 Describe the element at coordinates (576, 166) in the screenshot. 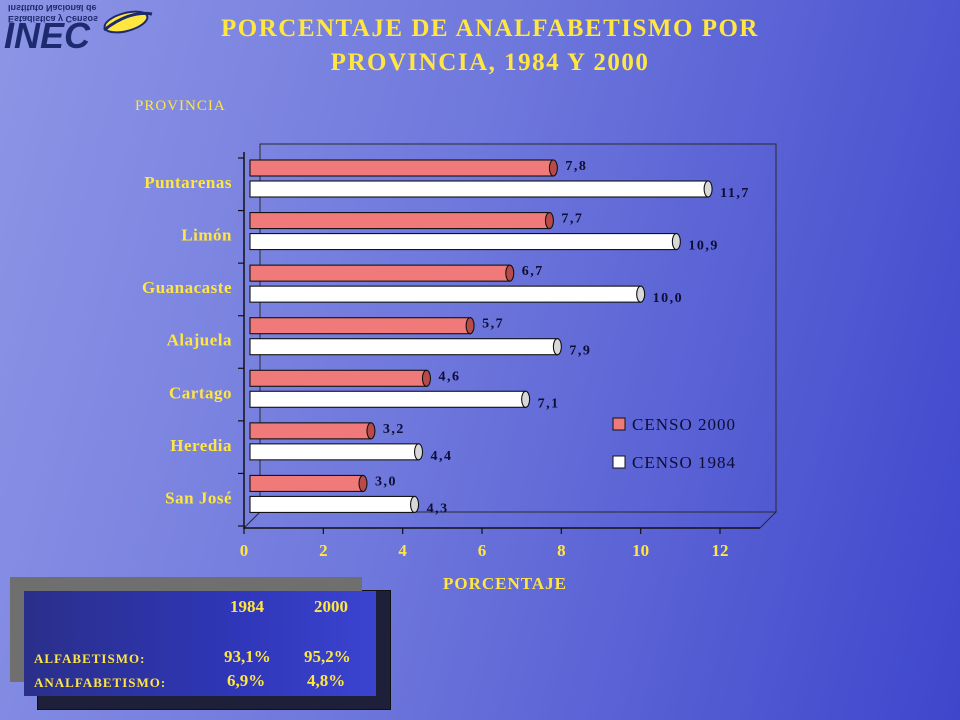

I see `data-label: 7,8` at that location.